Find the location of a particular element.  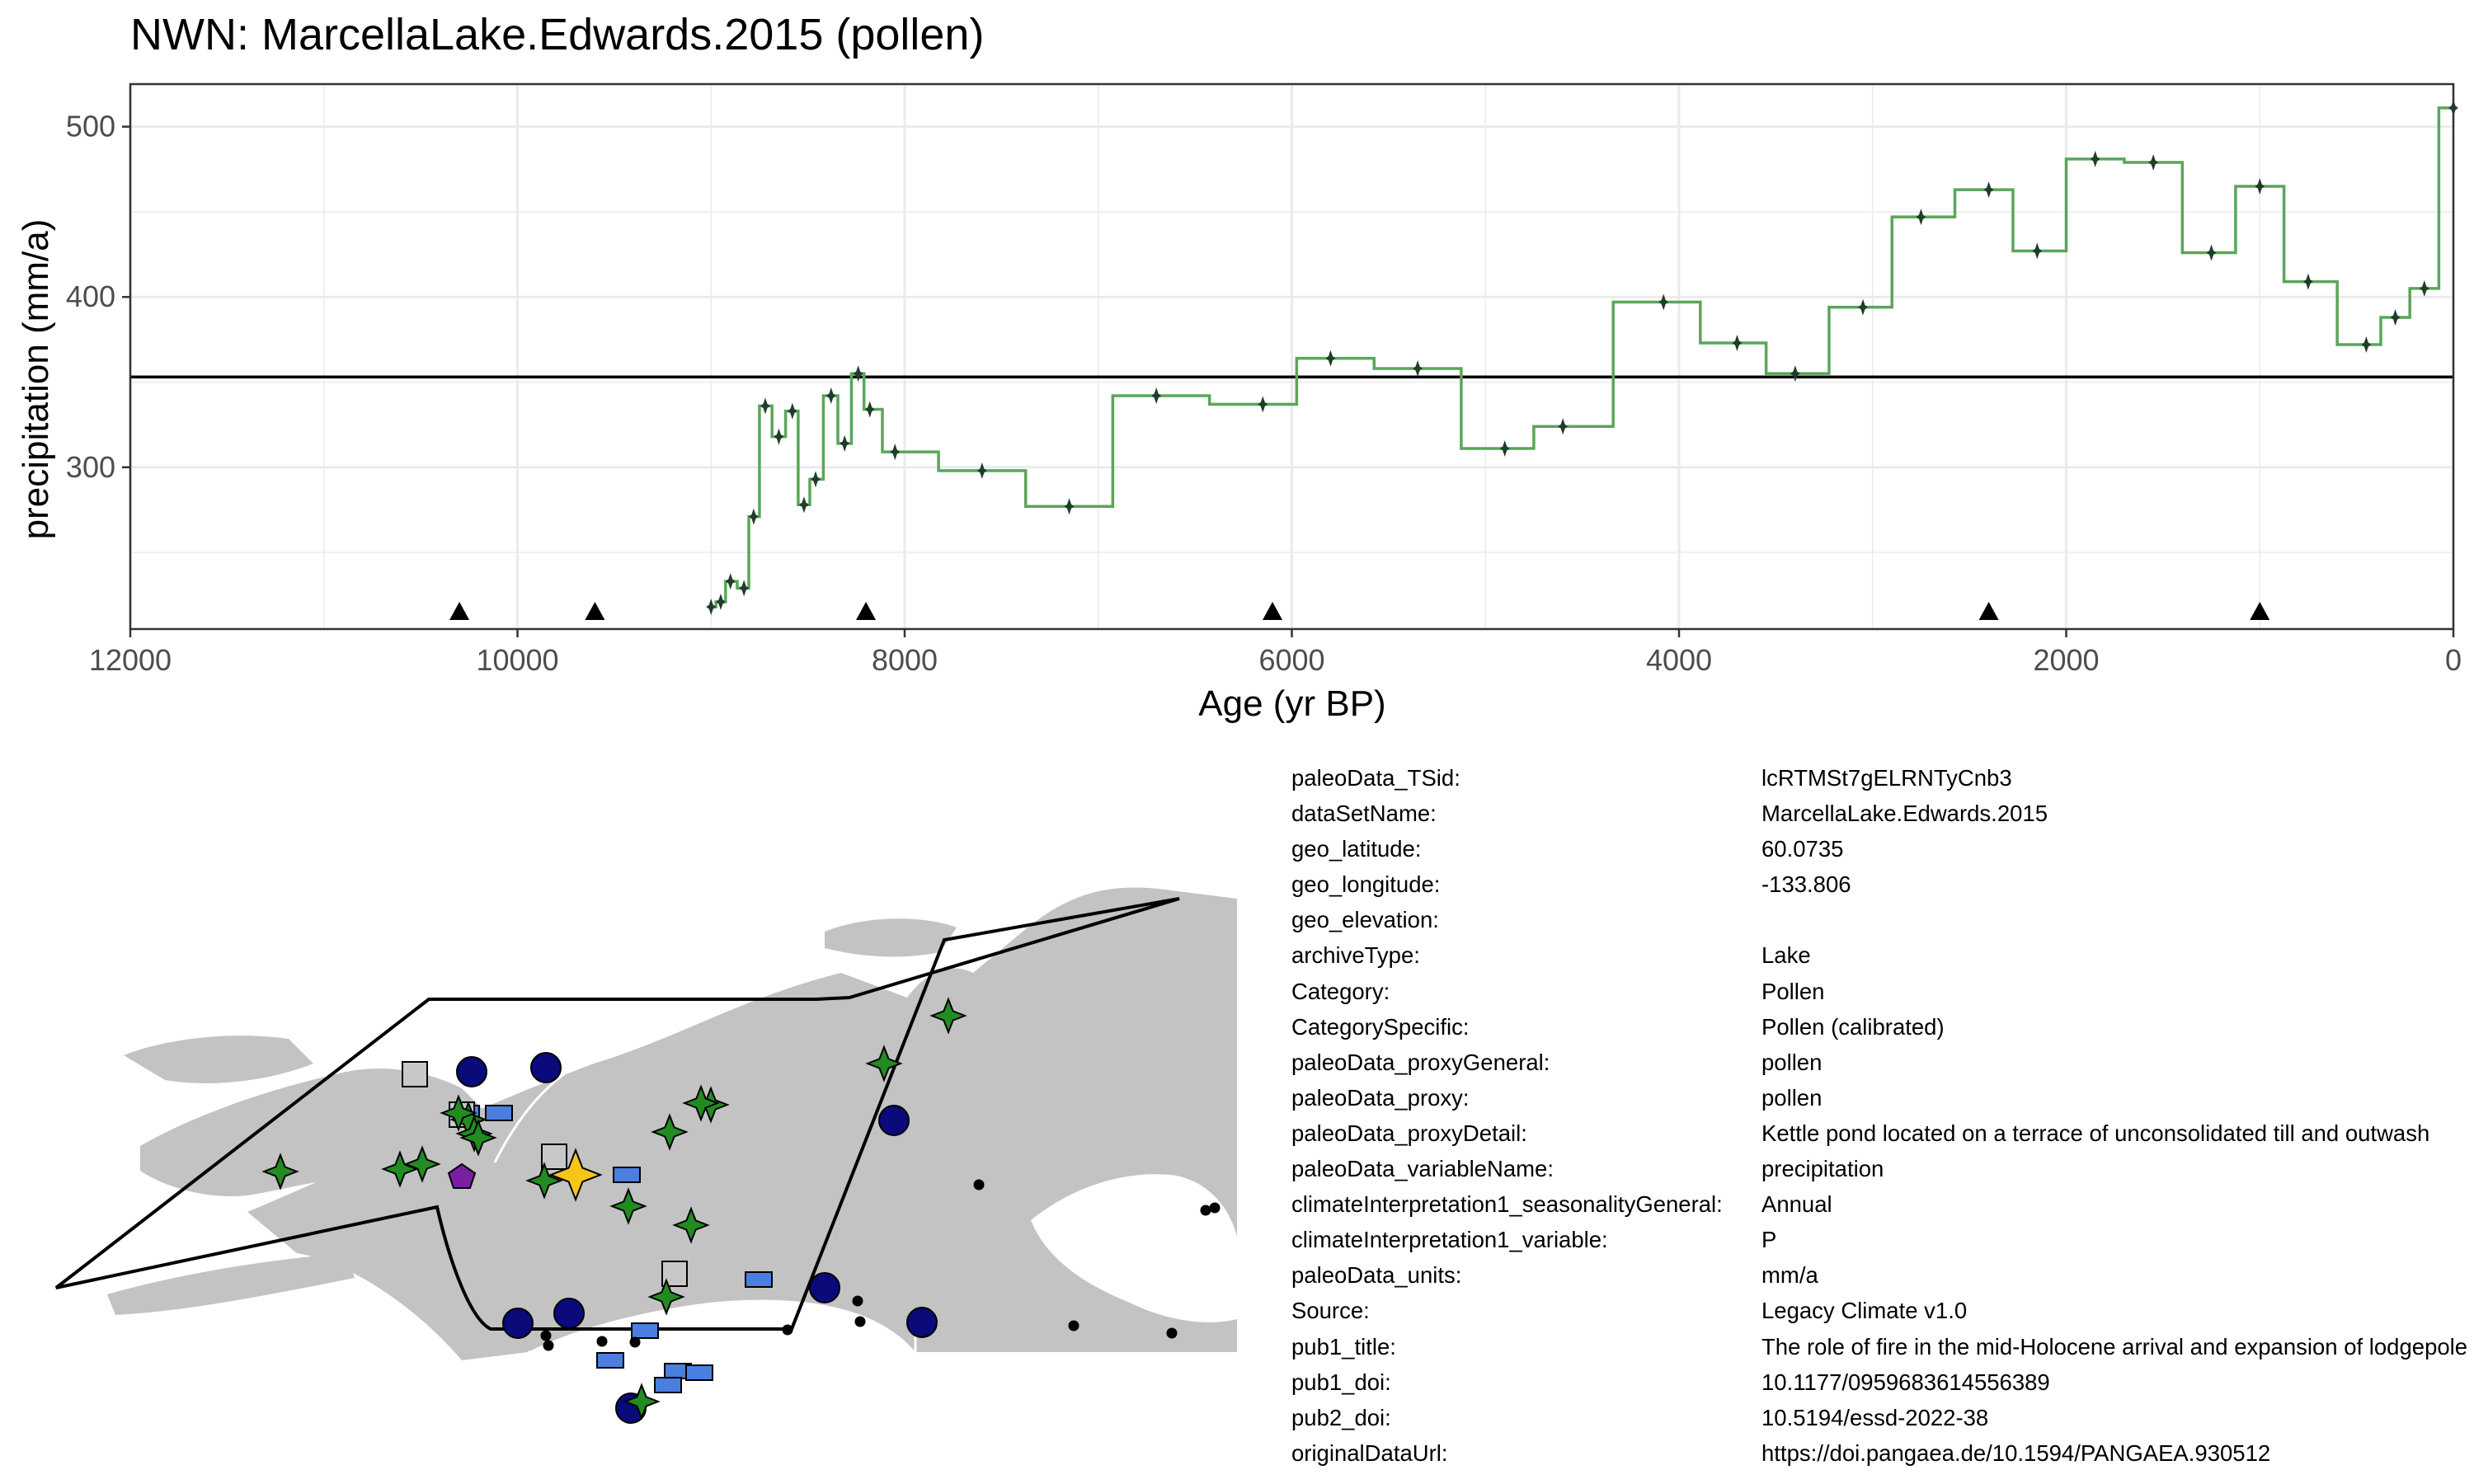

metadata-key: Source: is located at coordinates (1330, 1311).